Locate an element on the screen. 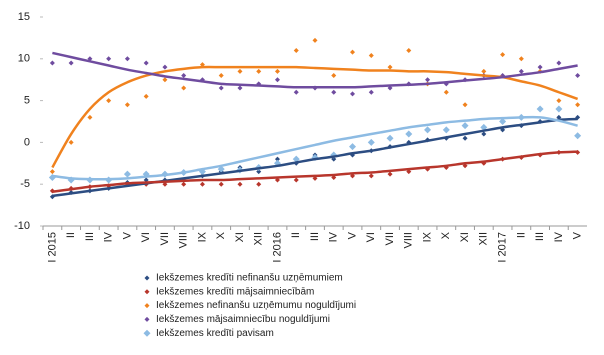 This screenshot has width=604, height=355. x-tick-label: V is located at coordinates (578, 235).